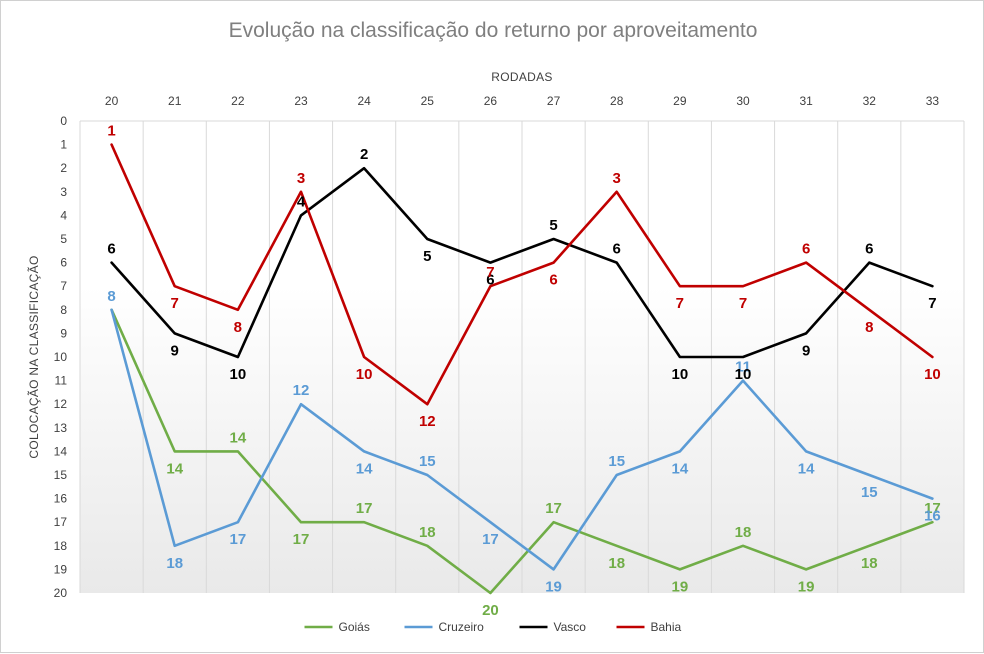  Describe the element at coordinates (61, 451) in the screenshot. I see `y-tick-label: 14` at that location.